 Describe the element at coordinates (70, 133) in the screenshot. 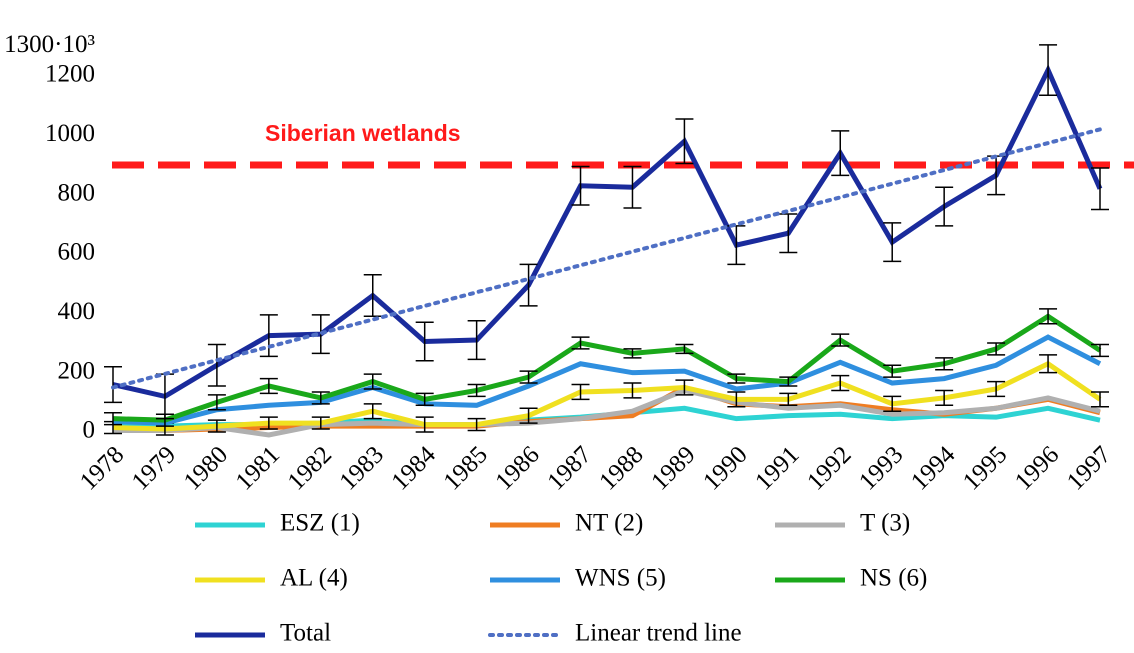

I see `y-tick-label: 1000` at that location.